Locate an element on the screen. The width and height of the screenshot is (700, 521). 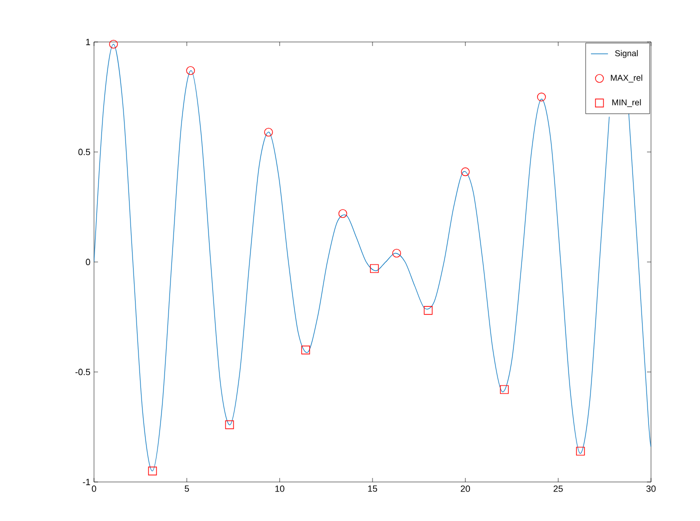
legend-label: Signal is located at coordinates (626, 54).